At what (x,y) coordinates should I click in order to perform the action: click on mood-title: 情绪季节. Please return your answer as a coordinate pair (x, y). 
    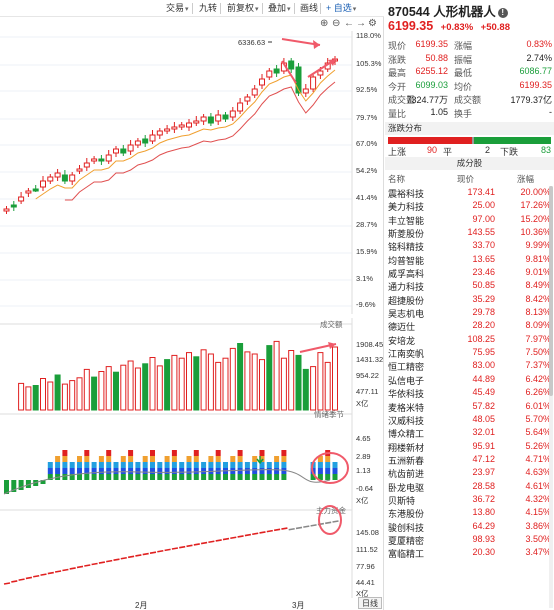
    Looking at the image, I should click on (329, 414).